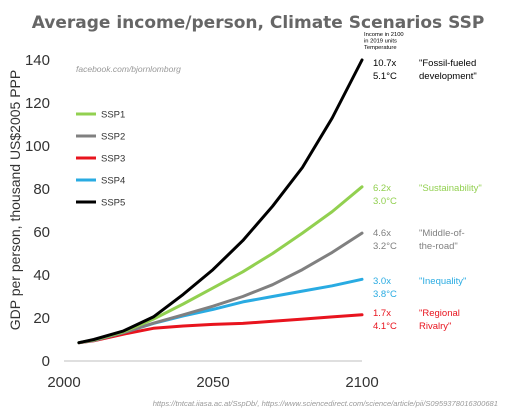  Describe the element at coordinates (113, 137) in the screenshot. I see `legend-label-ssp2: SSP2` at that location.